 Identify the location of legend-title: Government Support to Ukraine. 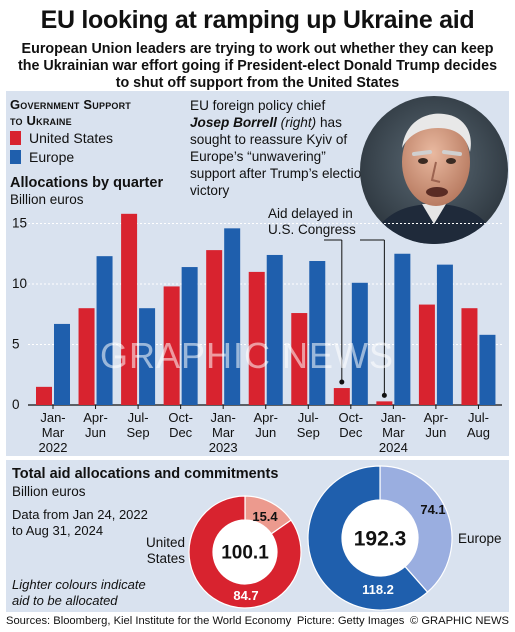
(70, 113).